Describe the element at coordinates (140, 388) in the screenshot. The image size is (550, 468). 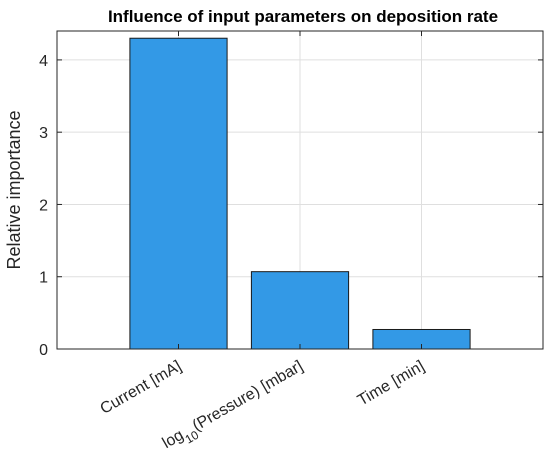
I see `x-tick-label: Current [mA]` at that location.